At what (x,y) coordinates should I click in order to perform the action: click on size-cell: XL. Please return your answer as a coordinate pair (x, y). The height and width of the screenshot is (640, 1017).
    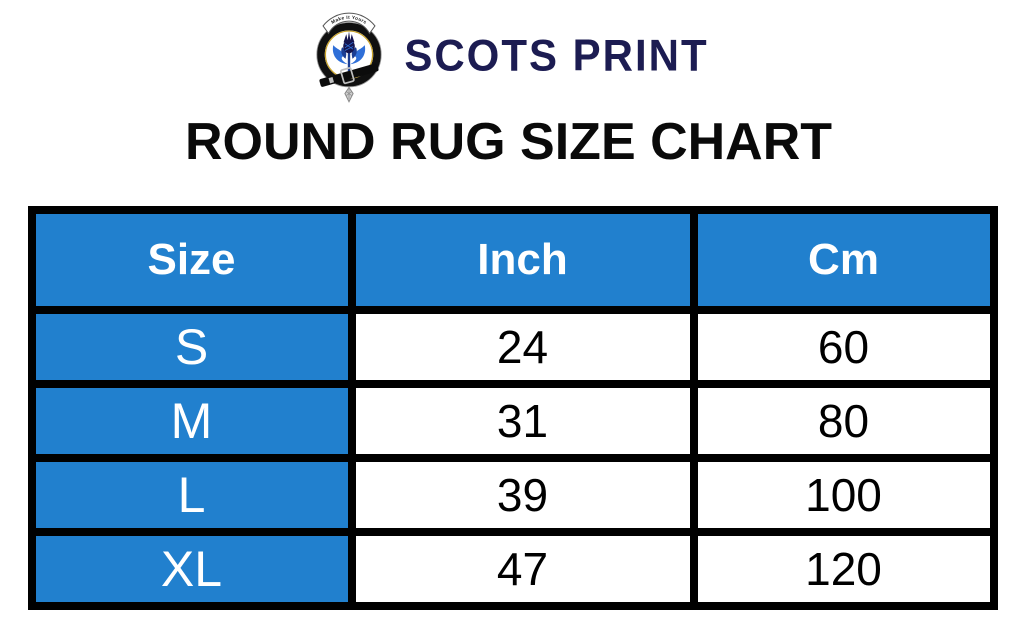
    Looking at the image, I should click on (191, 569).